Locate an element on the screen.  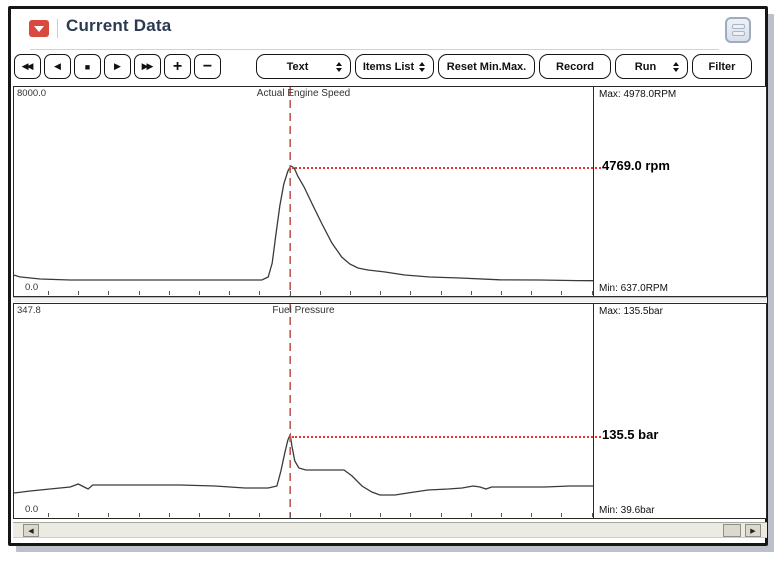
fast-forward-button: ▶▶ is located at coordinates (147, 66).